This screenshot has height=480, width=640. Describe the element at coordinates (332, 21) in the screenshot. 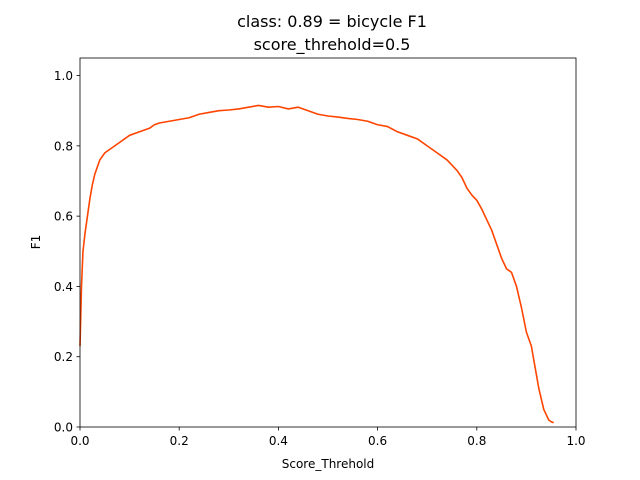

I see `chart-title-line1: class: 0.89 = bicycle F1` at that location.